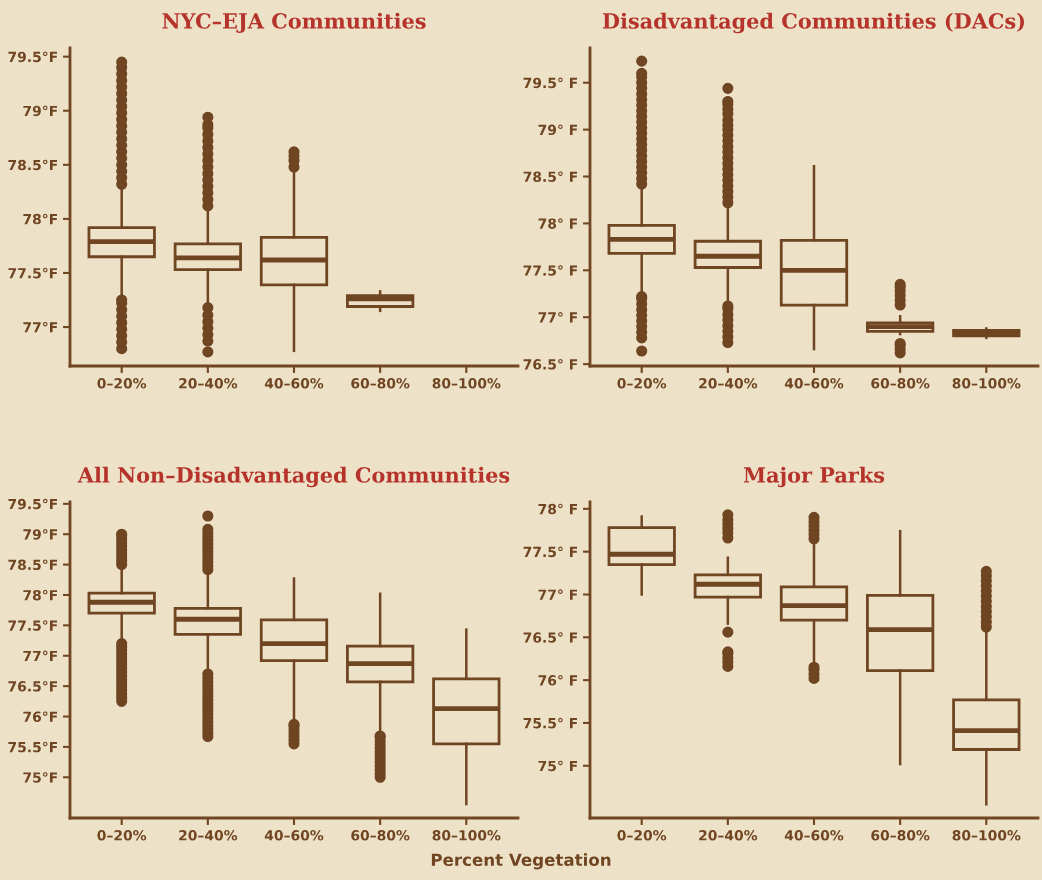 The height and width of the screenshot is (880, 1042). What do you see at coordinates (40, 716) in the screenshot?
I see `y-tick-label: 76°F` at bounding box center [40, 716].